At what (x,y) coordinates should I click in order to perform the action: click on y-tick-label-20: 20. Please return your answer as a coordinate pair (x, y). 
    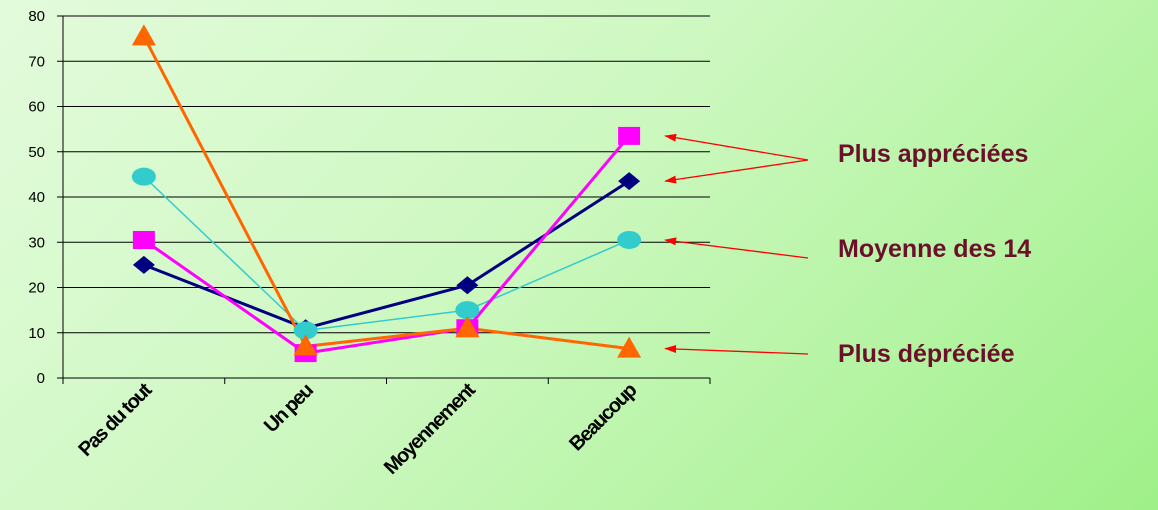
    Looking at the image, I should click on (36, 288).